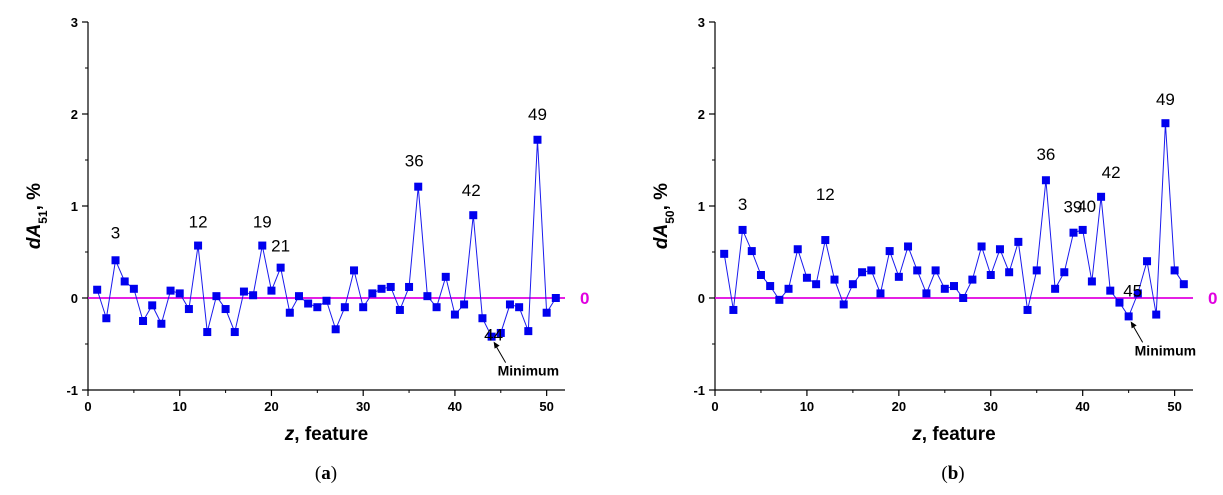  What do you see at coordinates (1174, 406) in the screenshot?
I see `x-tick-label: 50` at bounding box center [1174, 406].